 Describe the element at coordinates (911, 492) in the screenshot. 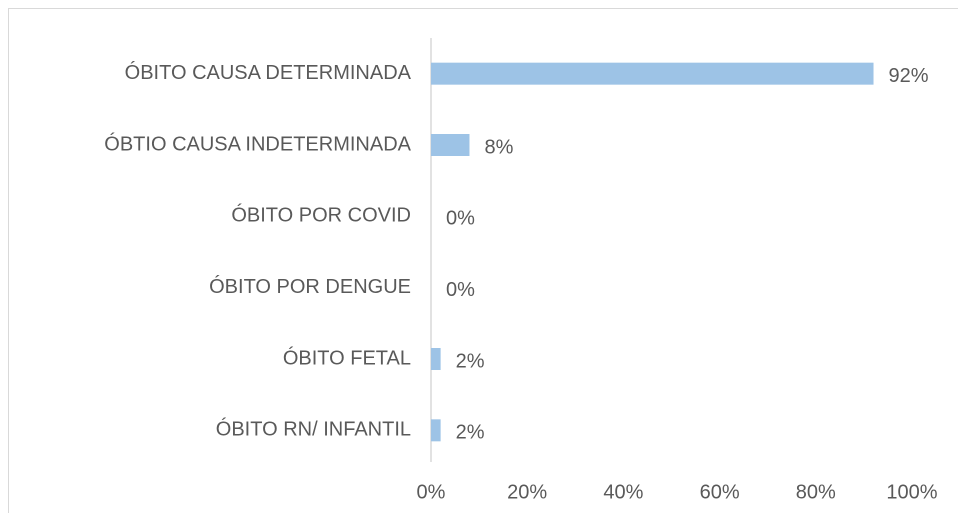

I see `x-tick-label: 100%` at that location.